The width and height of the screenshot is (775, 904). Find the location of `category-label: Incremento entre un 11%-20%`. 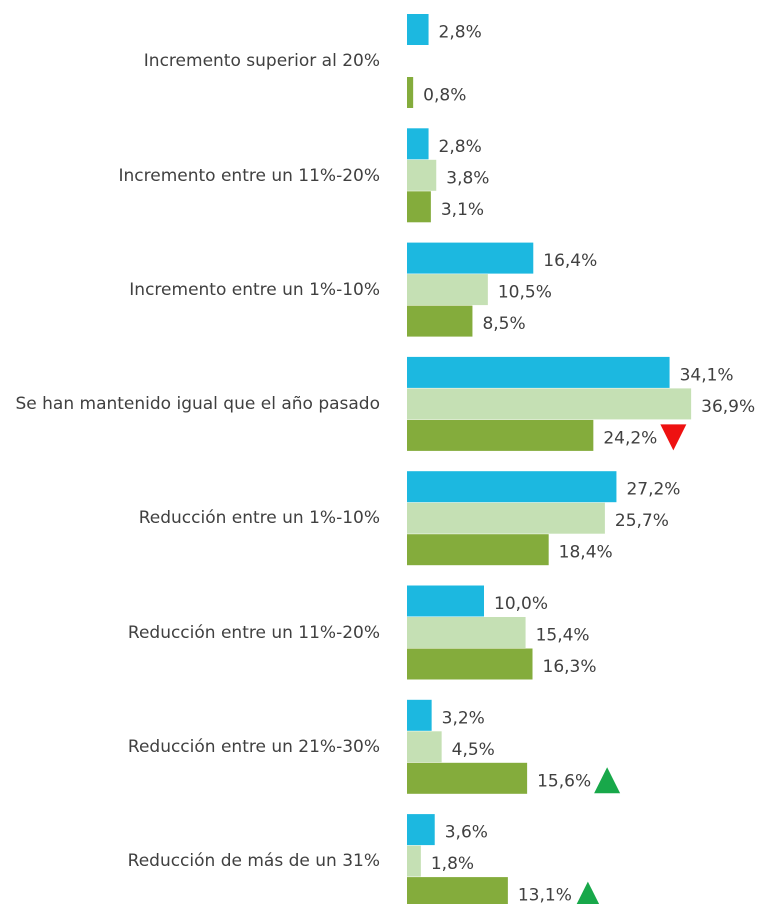

category-label: Incremento entre un 11%-20% is located at coordinates (192, 176).